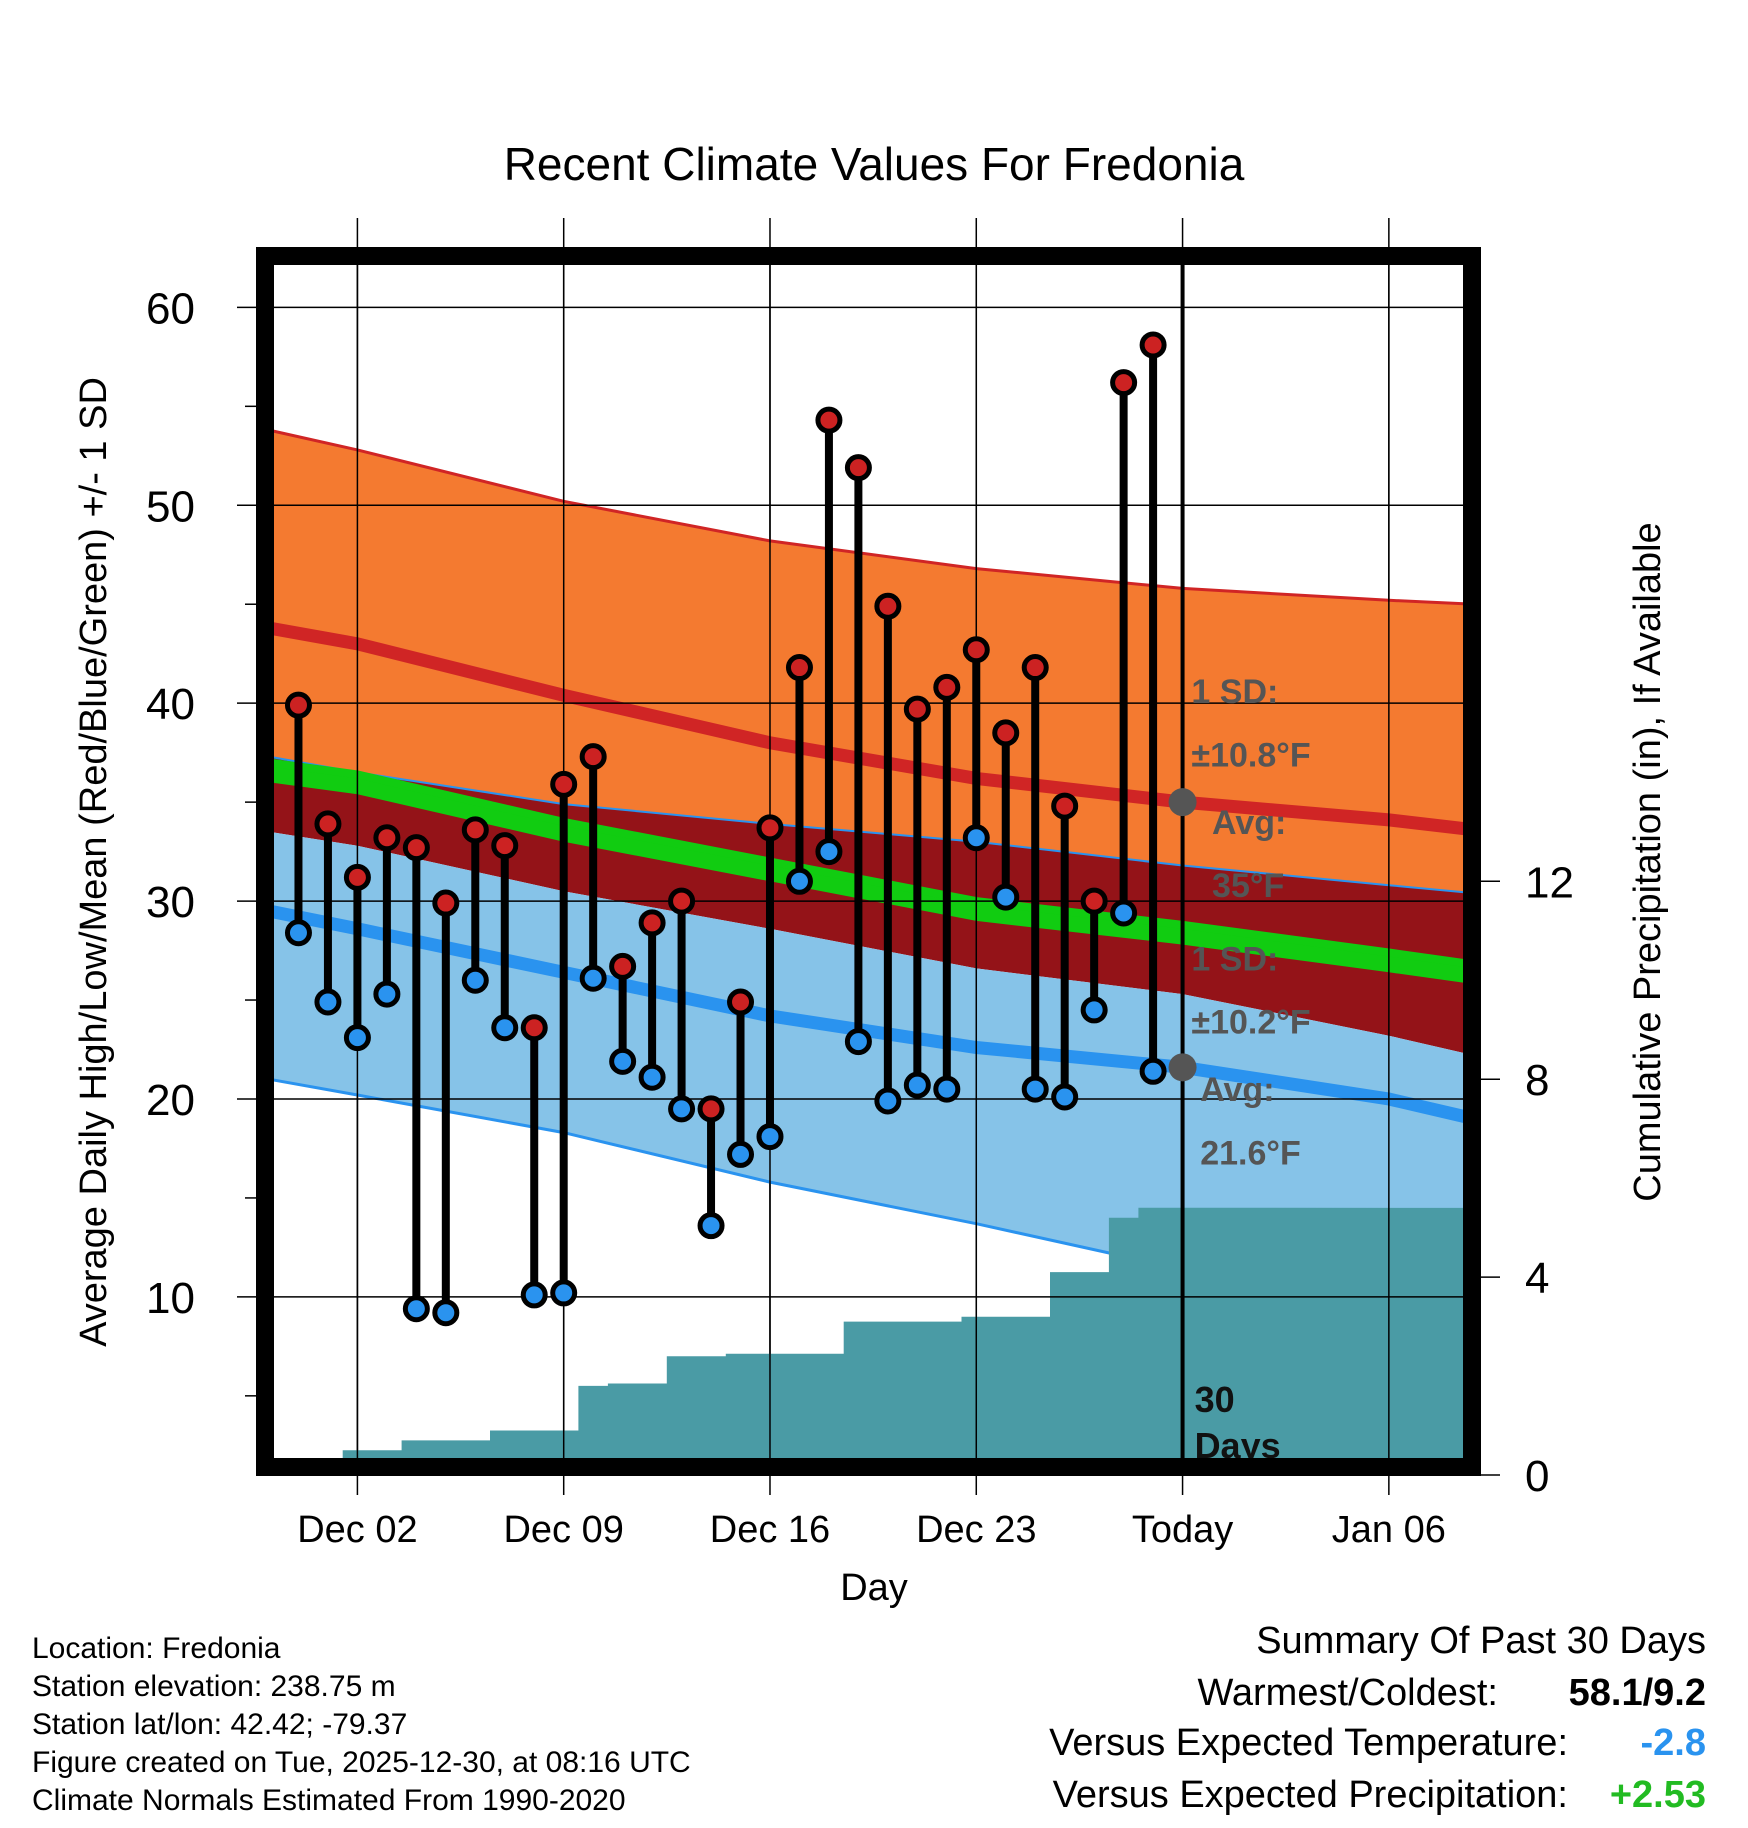 This screenshot has width=1748, height=1828. What do you see at coordinates (1389, 1530) in the screenshot?
I see `x-tick-label: Jan 06` at bounding box center [1389, 1530].